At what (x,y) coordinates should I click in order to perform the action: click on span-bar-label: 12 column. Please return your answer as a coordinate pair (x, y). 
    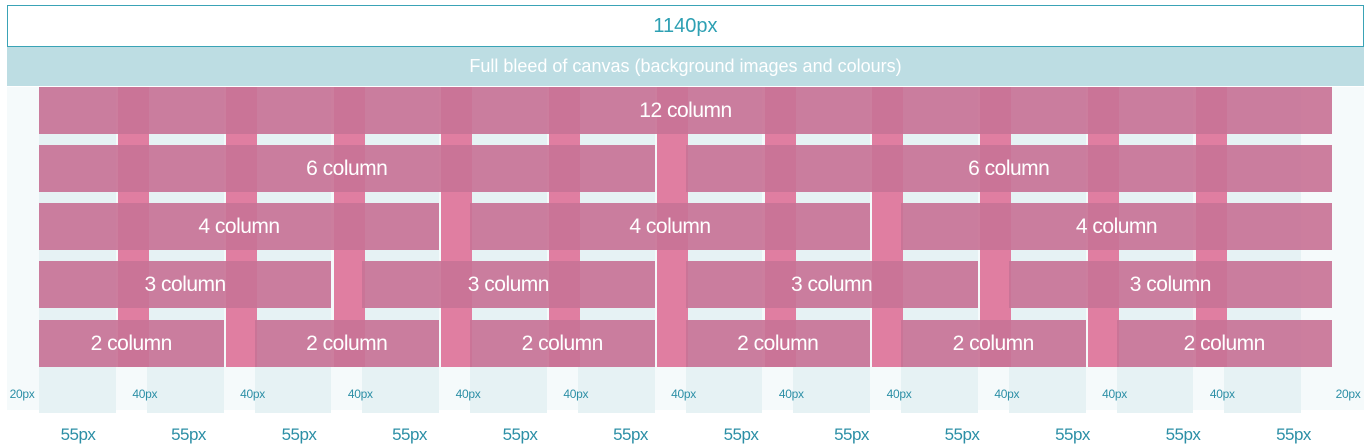
    Looking at the image, I should click on (685, 110).